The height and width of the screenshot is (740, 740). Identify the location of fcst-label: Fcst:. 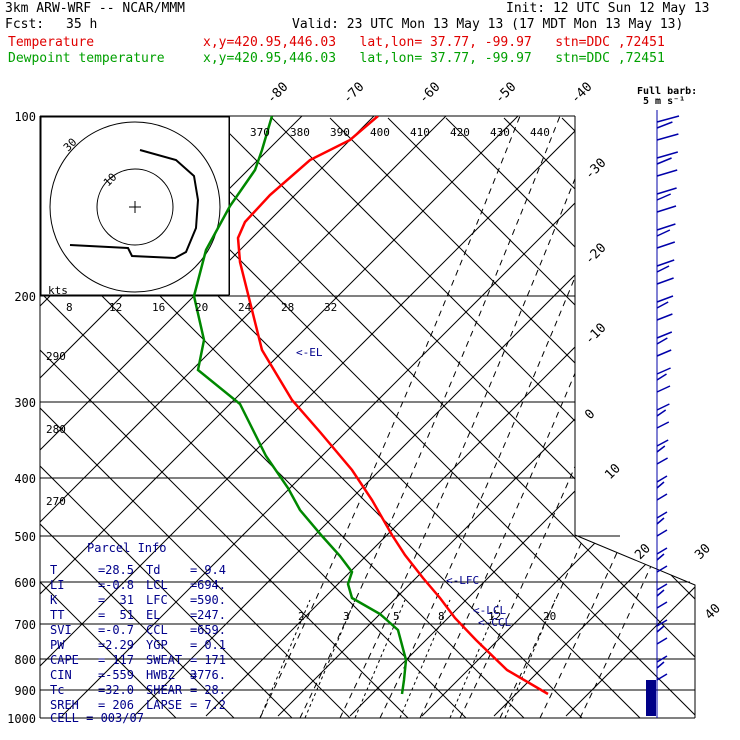
(25, 24).